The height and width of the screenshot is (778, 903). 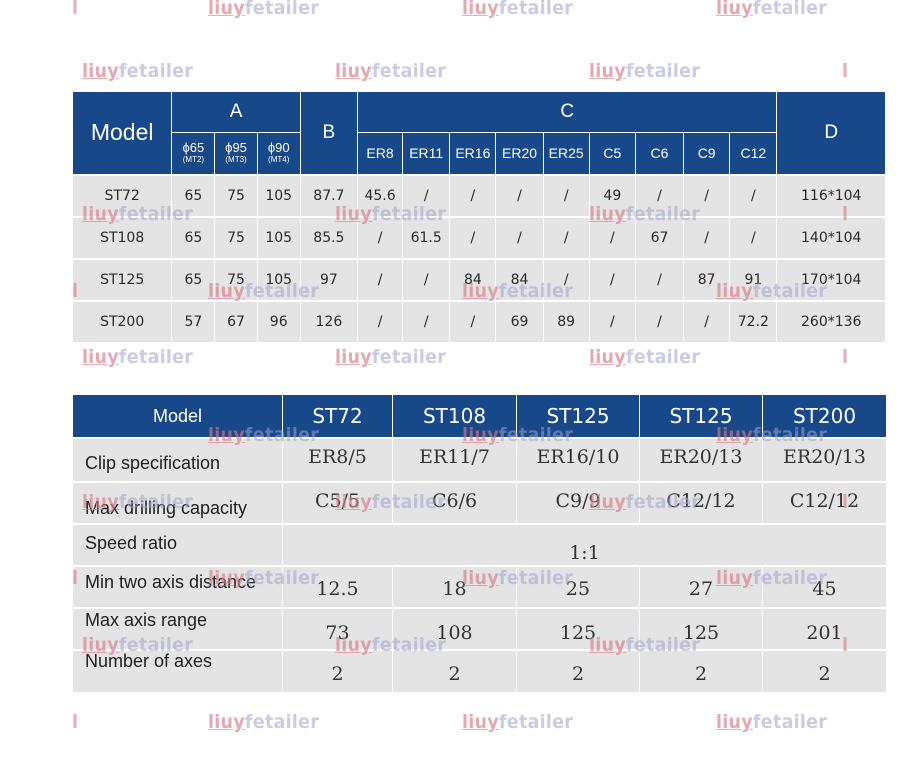 I want to click on row-b-value: 87.7, so click(x=328, y=195).